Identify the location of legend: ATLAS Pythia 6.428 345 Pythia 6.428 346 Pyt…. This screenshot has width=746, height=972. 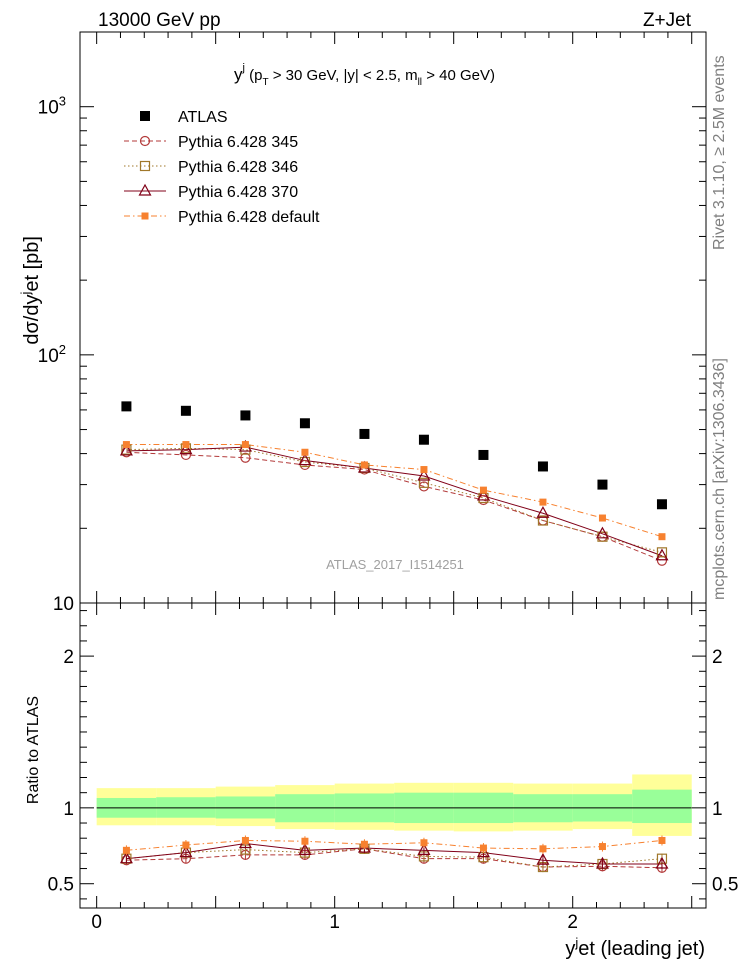
(222, 167).